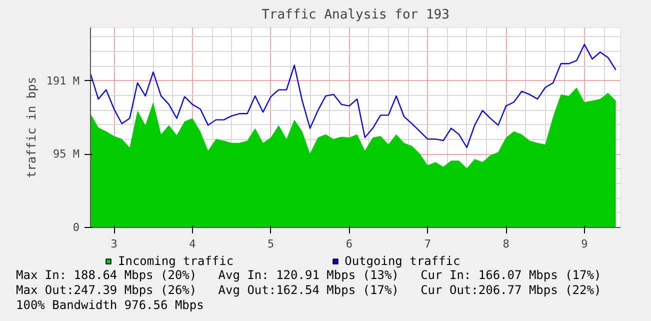  Describe the element at coordinates (76, 227) in the screenshot. I see `y-tick-label: 0` at that location.